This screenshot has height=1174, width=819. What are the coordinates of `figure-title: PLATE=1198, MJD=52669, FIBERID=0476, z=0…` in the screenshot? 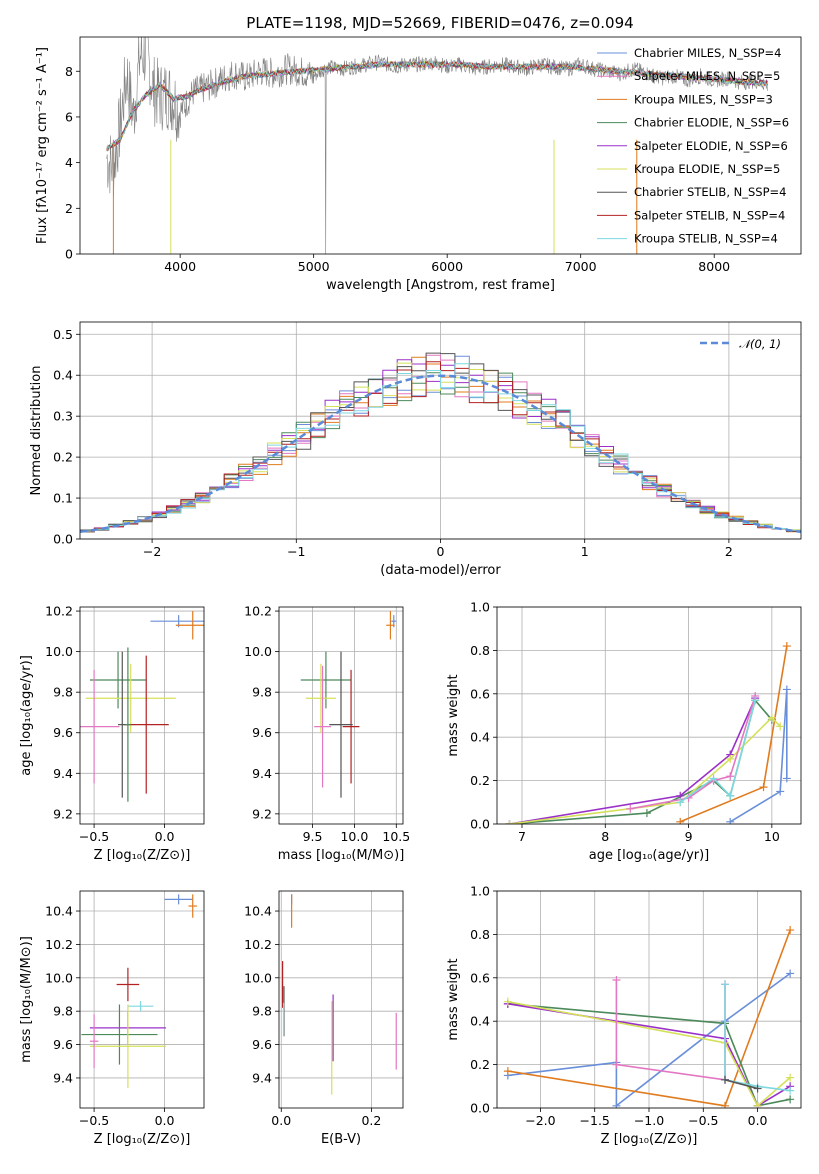 It's located at (439, 23).